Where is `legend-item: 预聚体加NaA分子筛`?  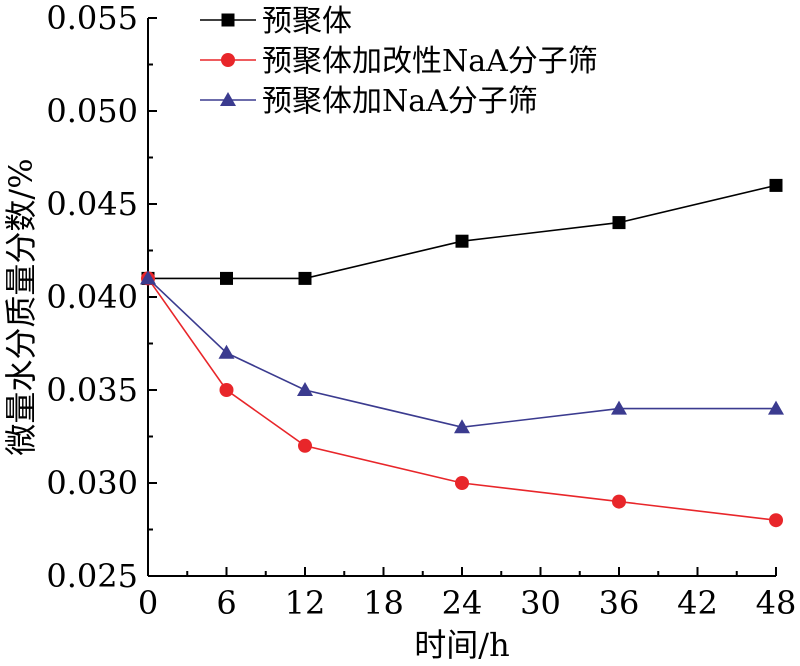
legend-item: 预聚体加NaA分子筛 is located at coordinates (369, 101).